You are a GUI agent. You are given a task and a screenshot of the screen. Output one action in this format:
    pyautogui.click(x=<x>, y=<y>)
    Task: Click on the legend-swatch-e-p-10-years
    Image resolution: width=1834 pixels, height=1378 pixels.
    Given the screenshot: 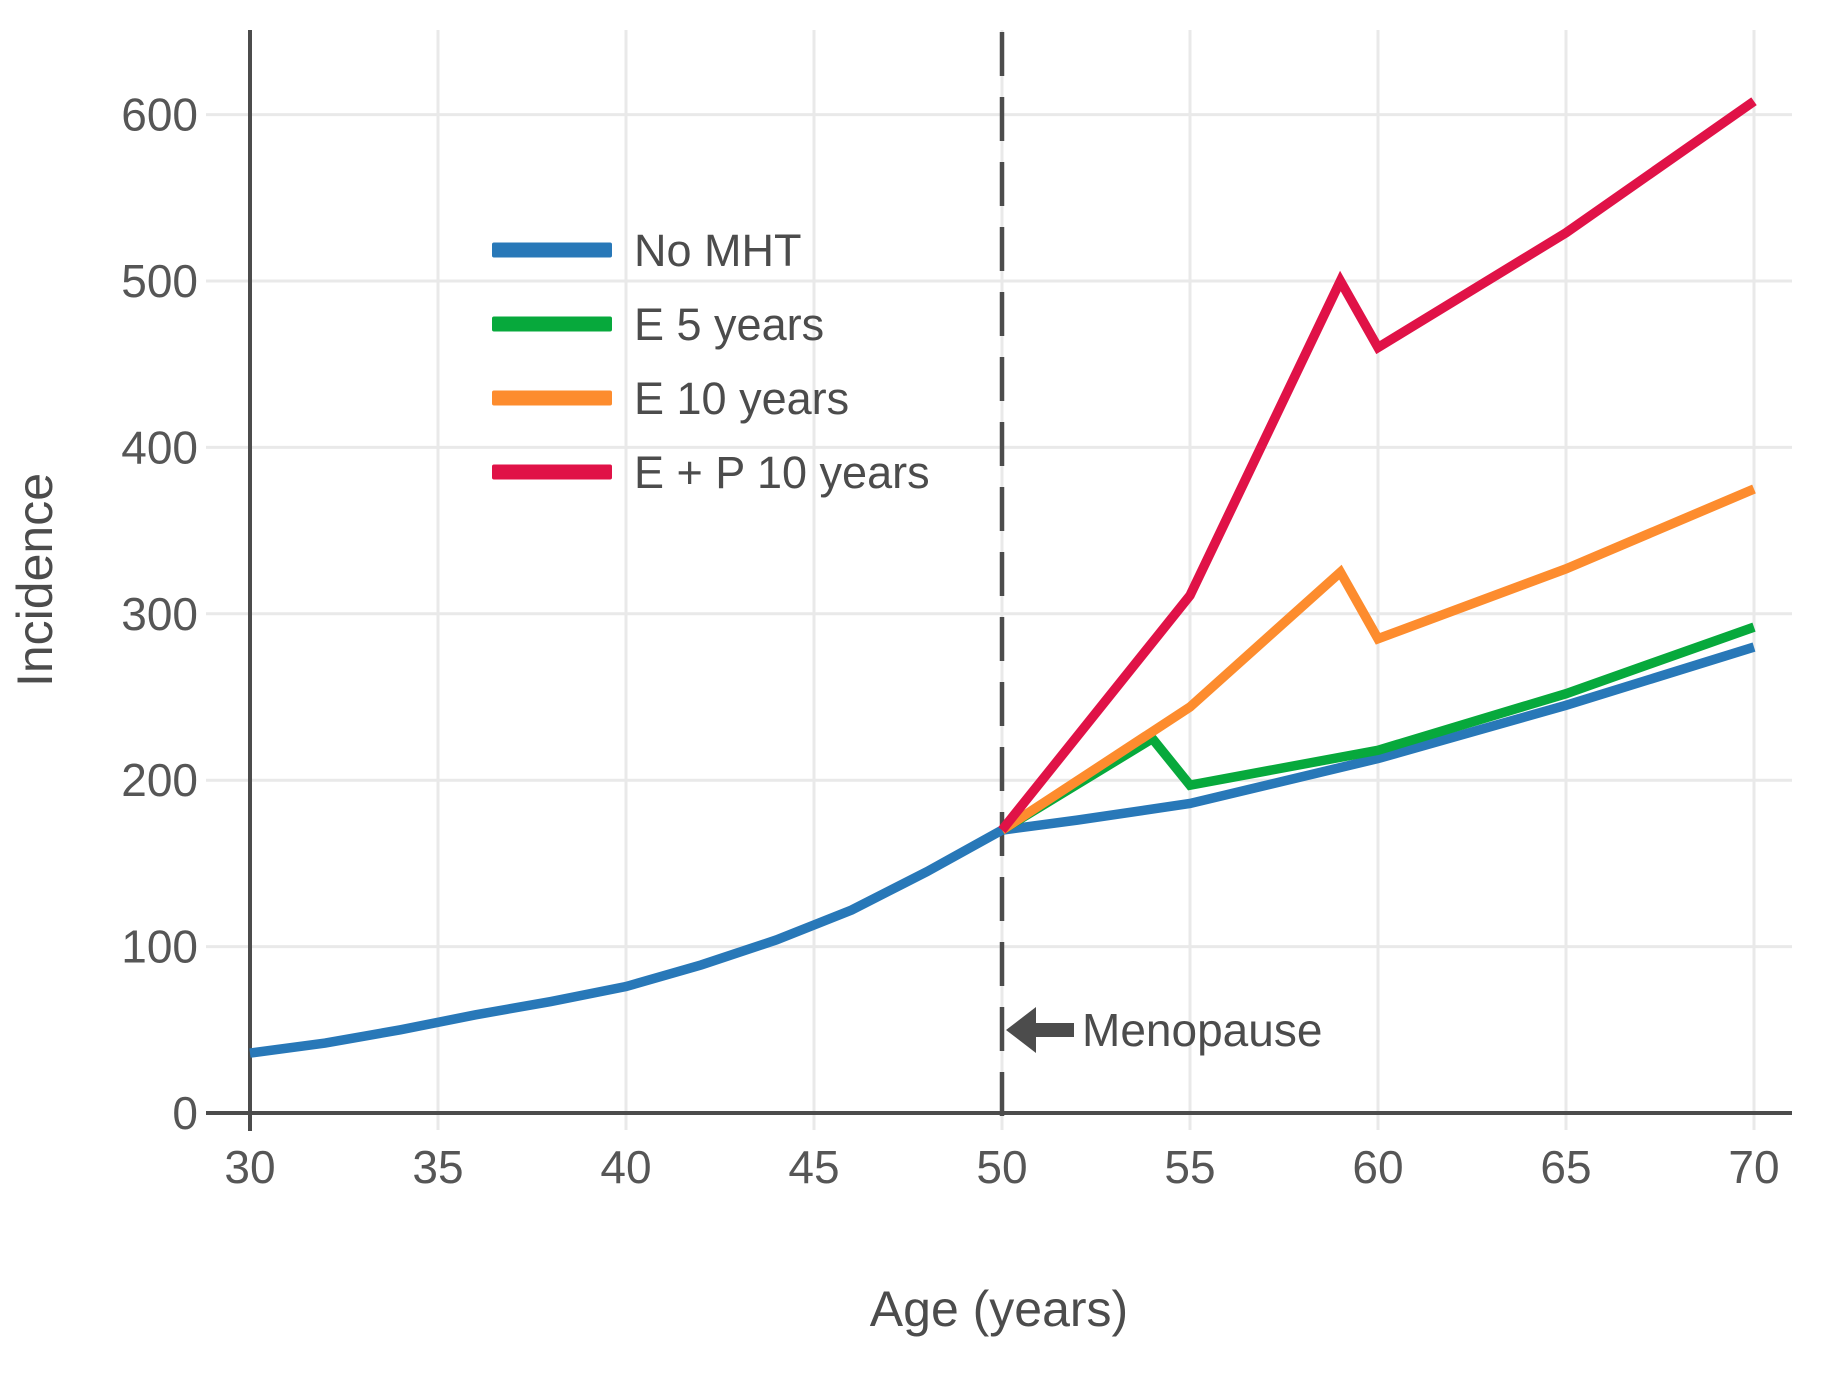 What is the action you would take?
    pyautogui.click(x=552, y=472)
    